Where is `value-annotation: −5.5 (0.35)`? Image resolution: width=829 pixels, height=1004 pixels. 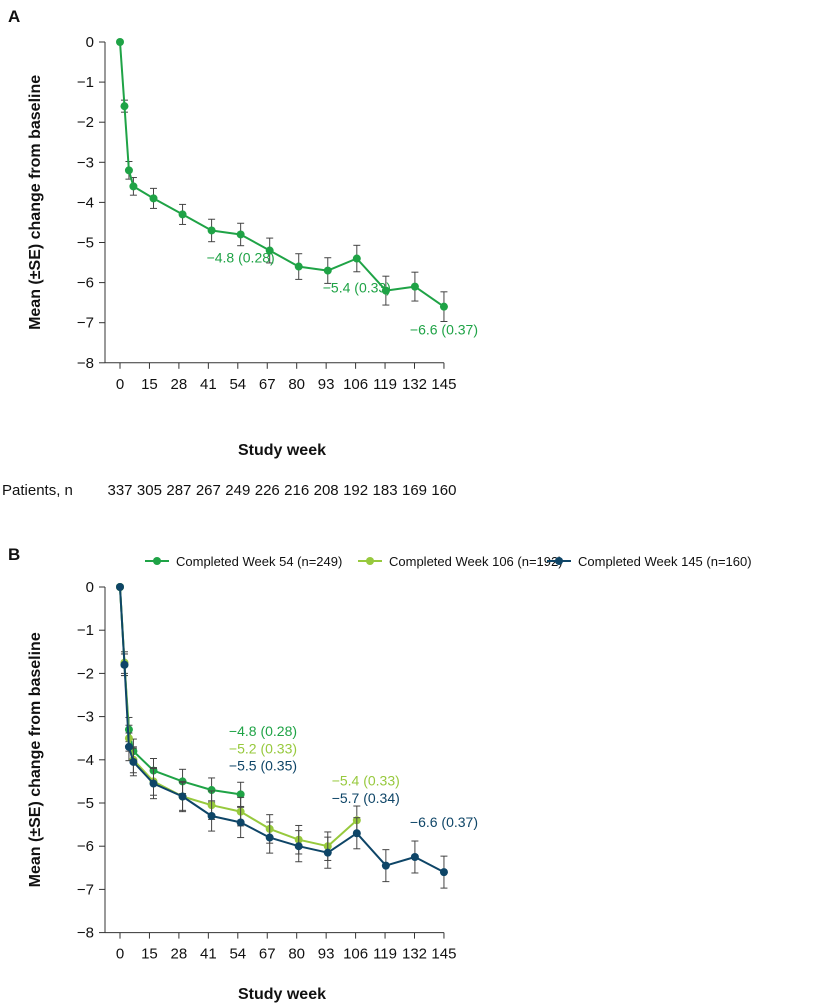 value-annotation: −5.5 (0.35) is located at coordinates (263, 766).